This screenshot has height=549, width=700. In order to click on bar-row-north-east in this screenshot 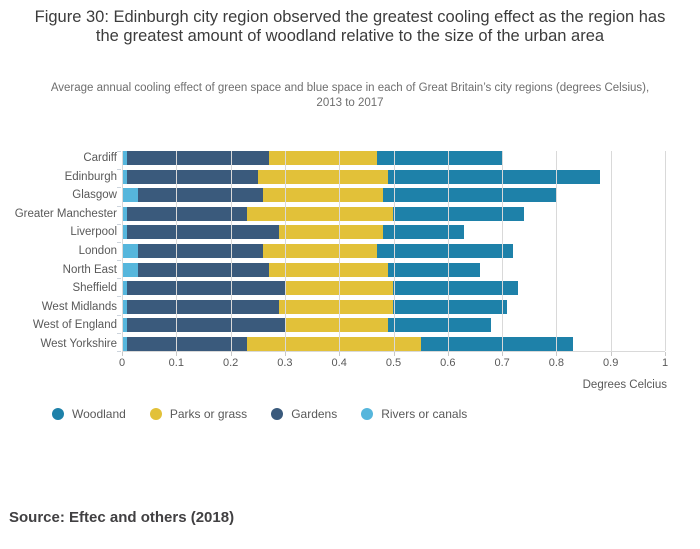, I will do `click(393, 269)`.